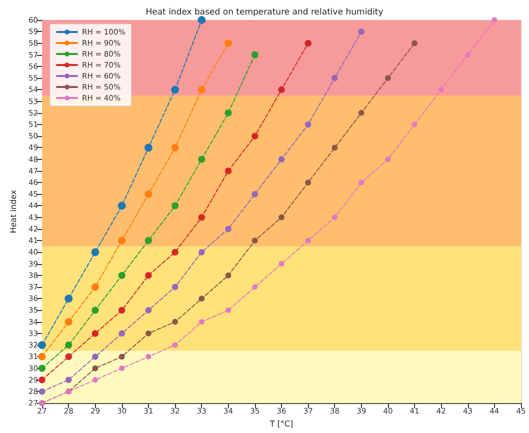  Describe the element at coordinates (265, 13) in the screenshot. I see `chart-title: Heat index based on temperature and relative humidity` at that location.